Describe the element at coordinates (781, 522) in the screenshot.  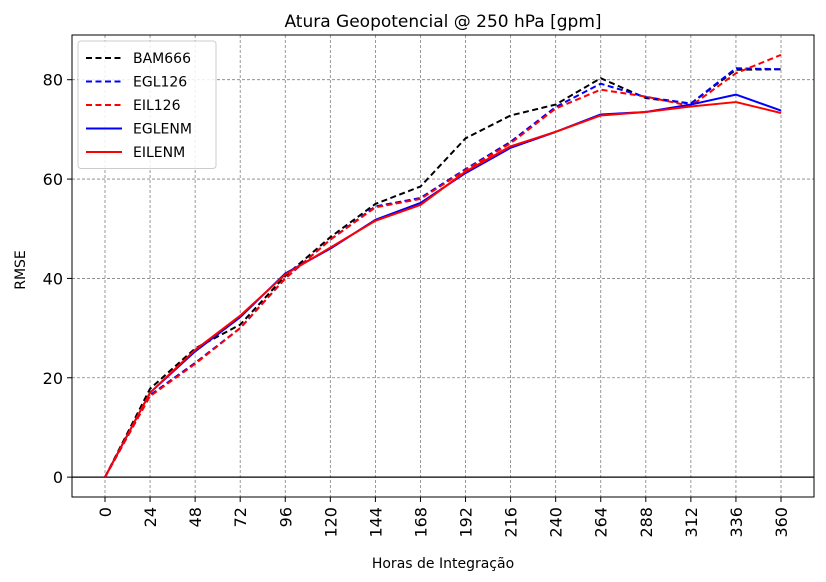
I see `x-tick-label: 360` at that location.